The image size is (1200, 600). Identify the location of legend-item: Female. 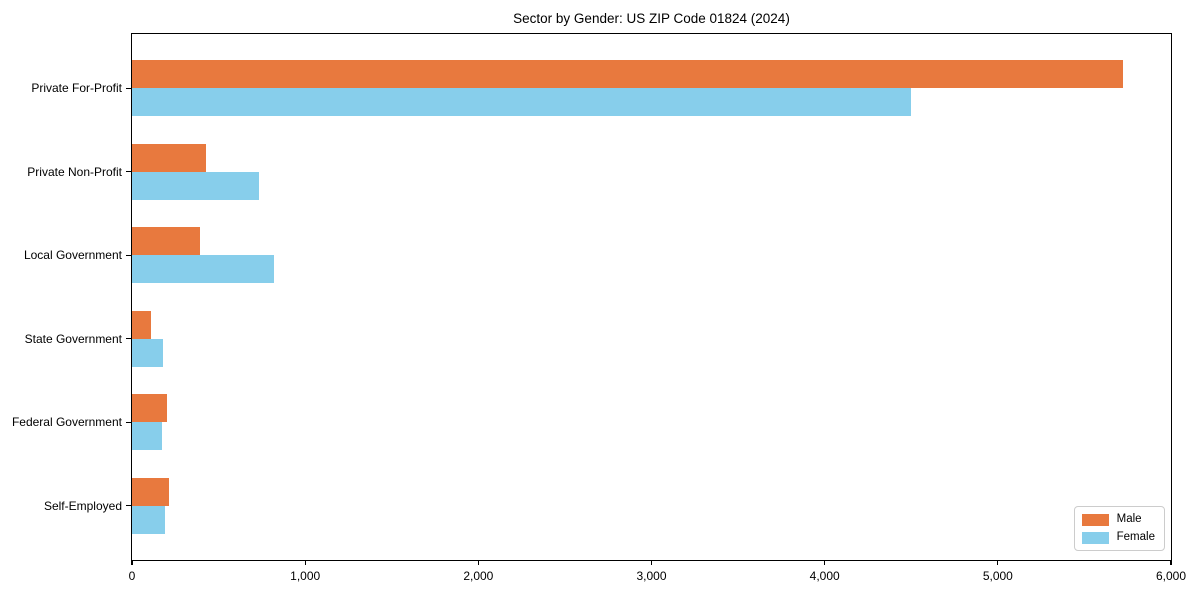
(1118, 537).